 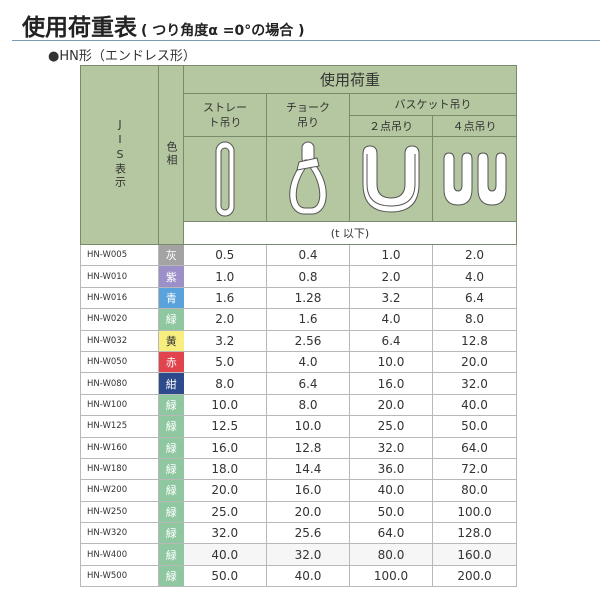 What do you see at coordinates (475, 512) in the screenshot?
I see `basket-4point-load: 100.0` at bounding box center [475, 512].